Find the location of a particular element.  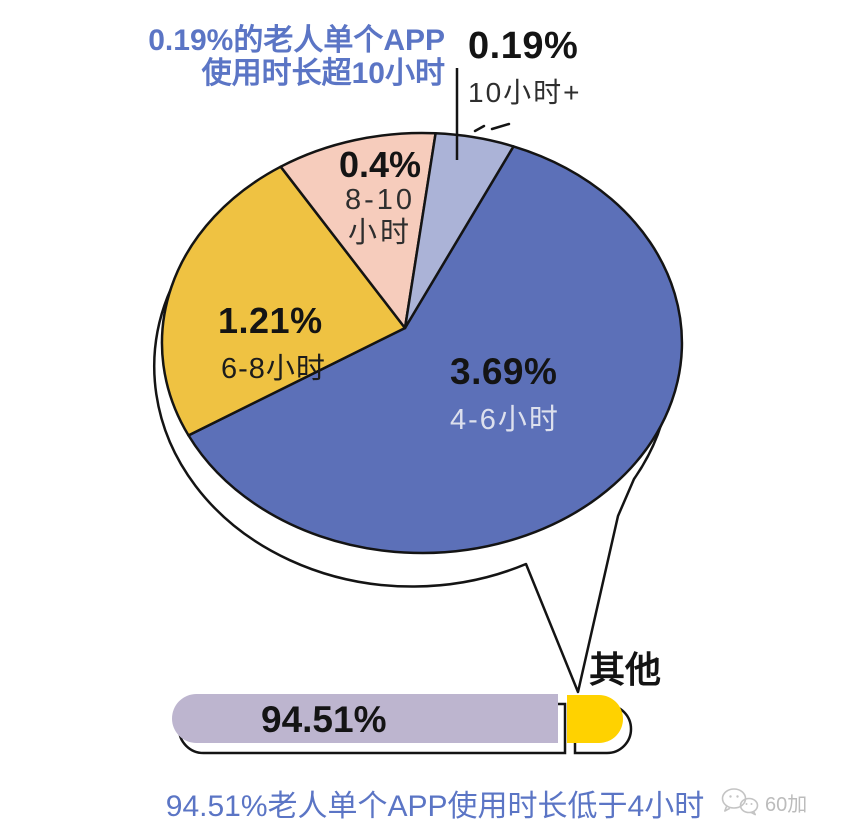

annotation-top-line2: 使用时长超10小时 is located at coordinates (323, 73).